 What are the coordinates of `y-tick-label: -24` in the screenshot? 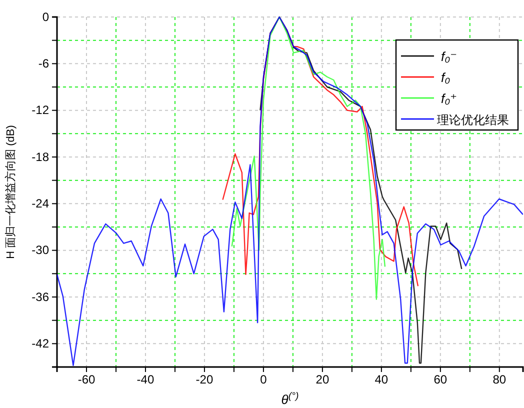 It's located at (41, 203).